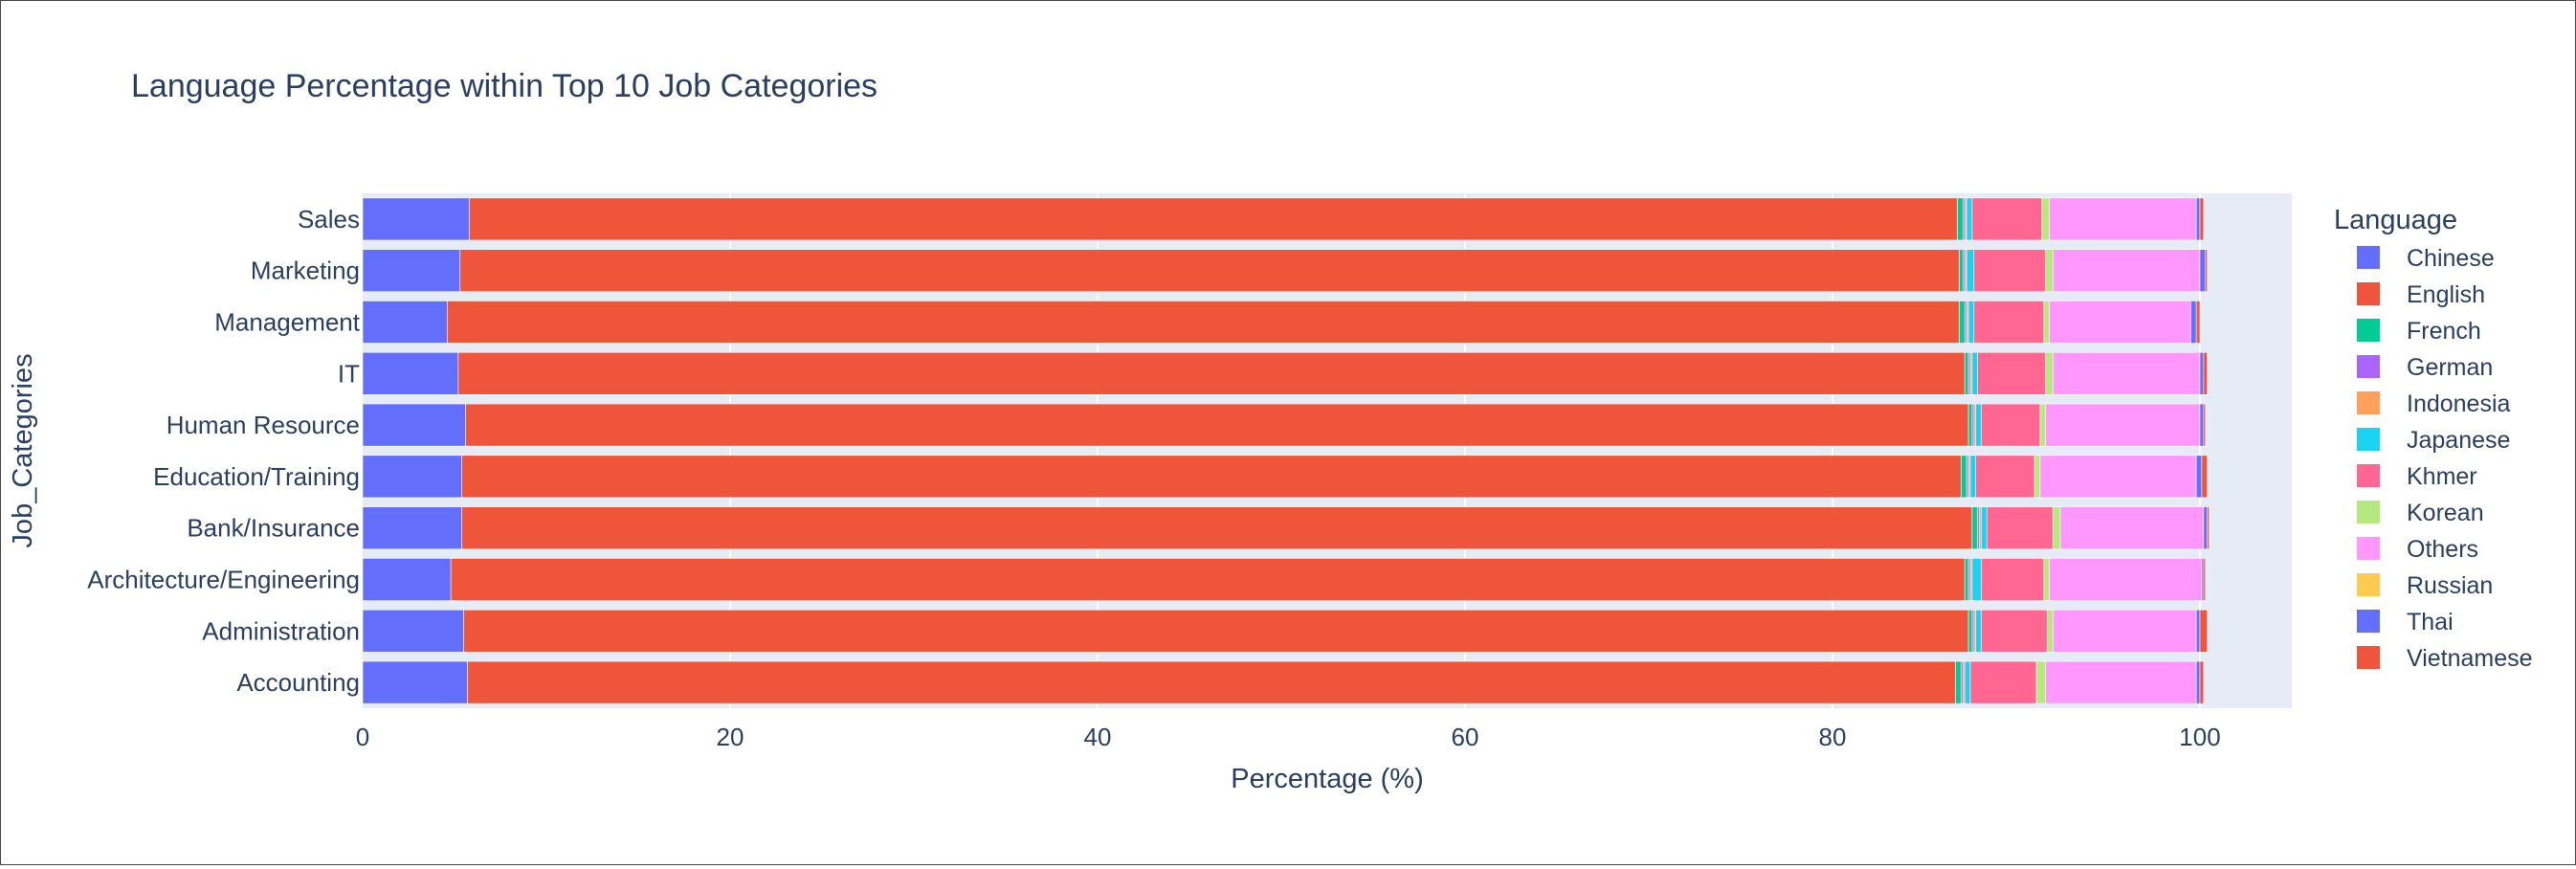 The image size is (2576, 869). Describe the element at coordinates (2434, 404) in the screenshot. I see `legend-item: Indonesia` at that location.